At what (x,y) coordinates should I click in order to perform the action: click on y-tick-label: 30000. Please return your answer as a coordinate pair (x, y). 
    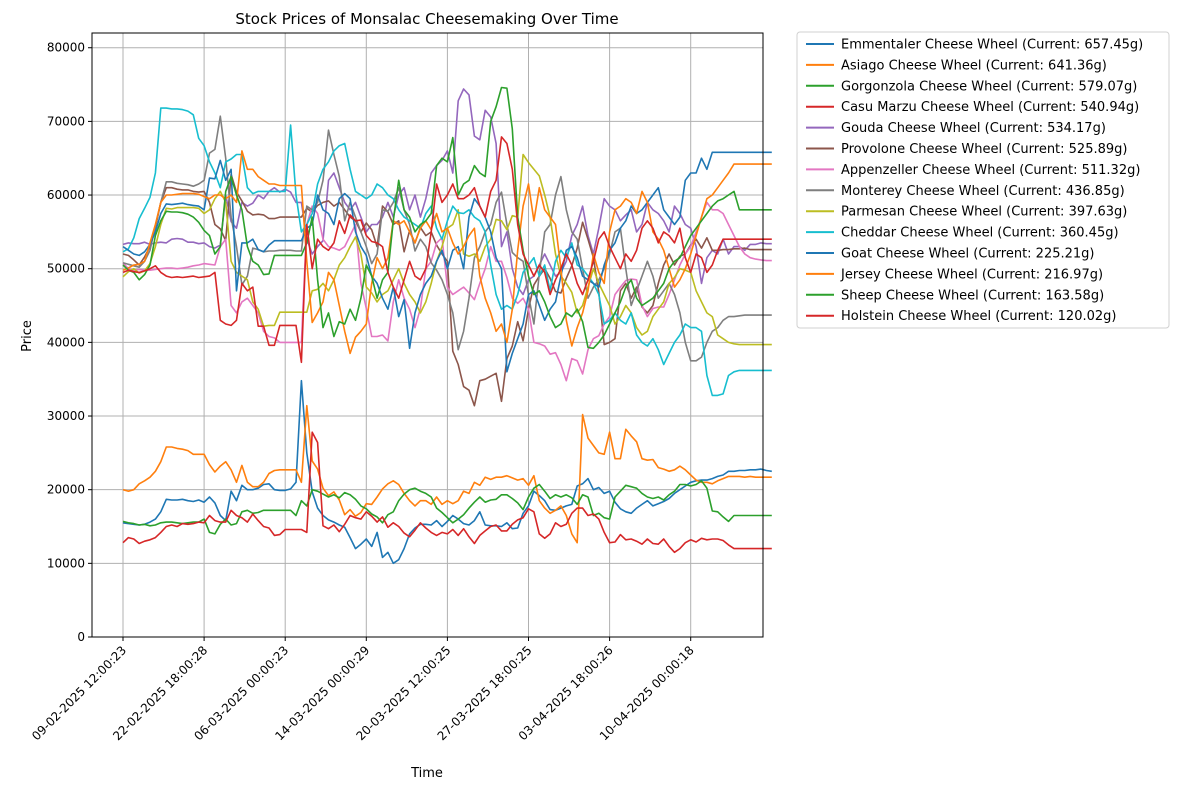
    Looking at the image, I should click on (66, 416).